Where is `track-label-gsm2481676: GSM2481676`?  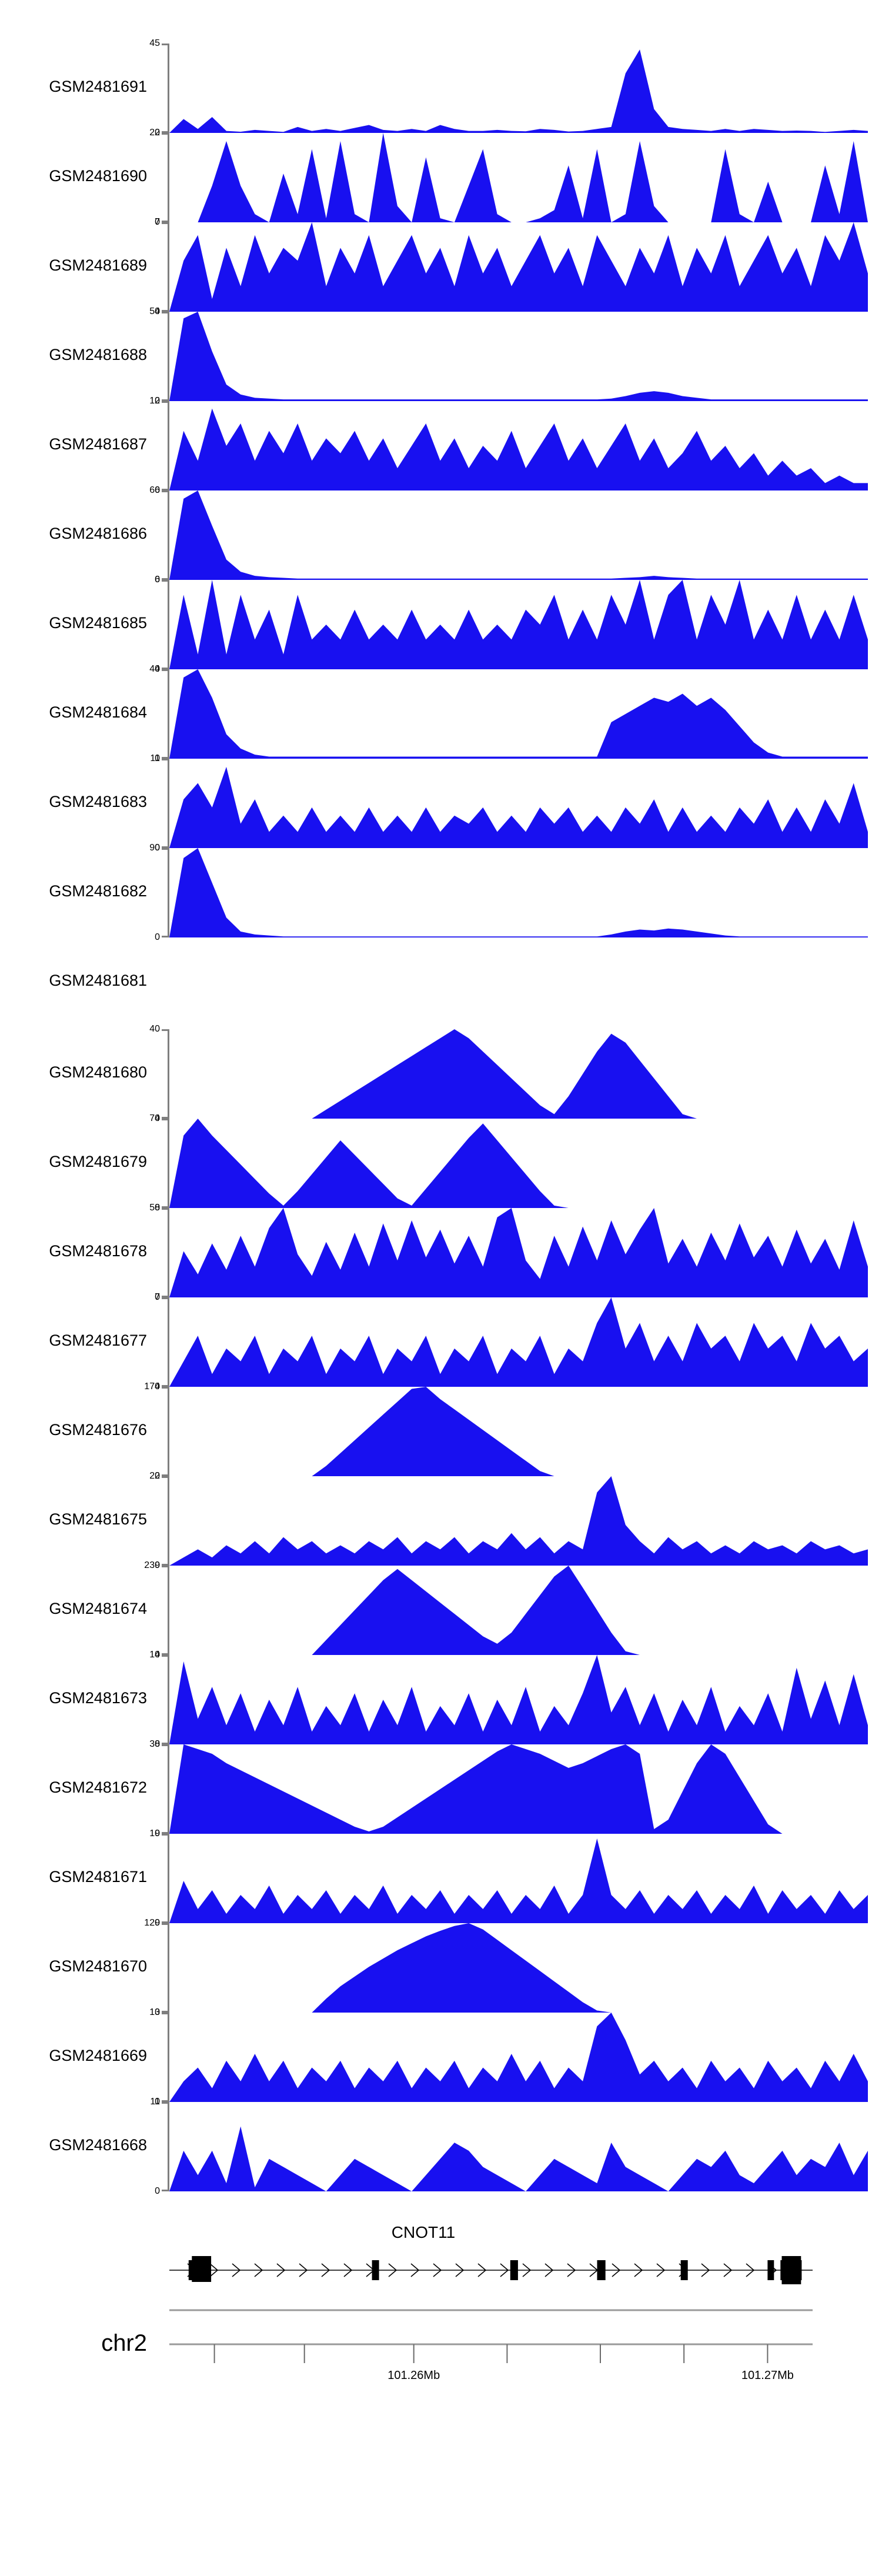
track-label-gsm2481676: GSM2481676 is located at coordinates (98, 1430).